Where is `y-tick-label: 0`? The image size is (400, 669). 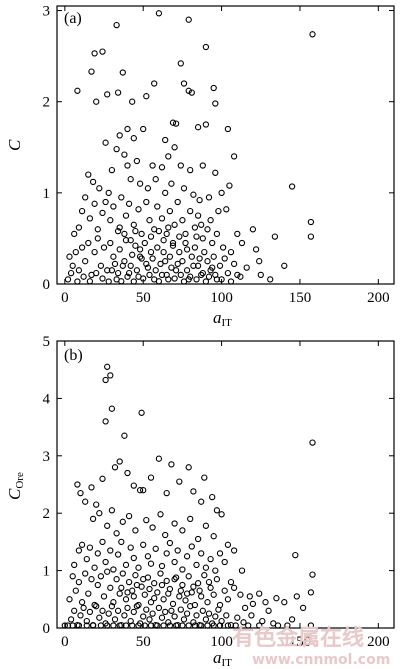 y-tick-label: 0 is located at coordinates (47, 285).